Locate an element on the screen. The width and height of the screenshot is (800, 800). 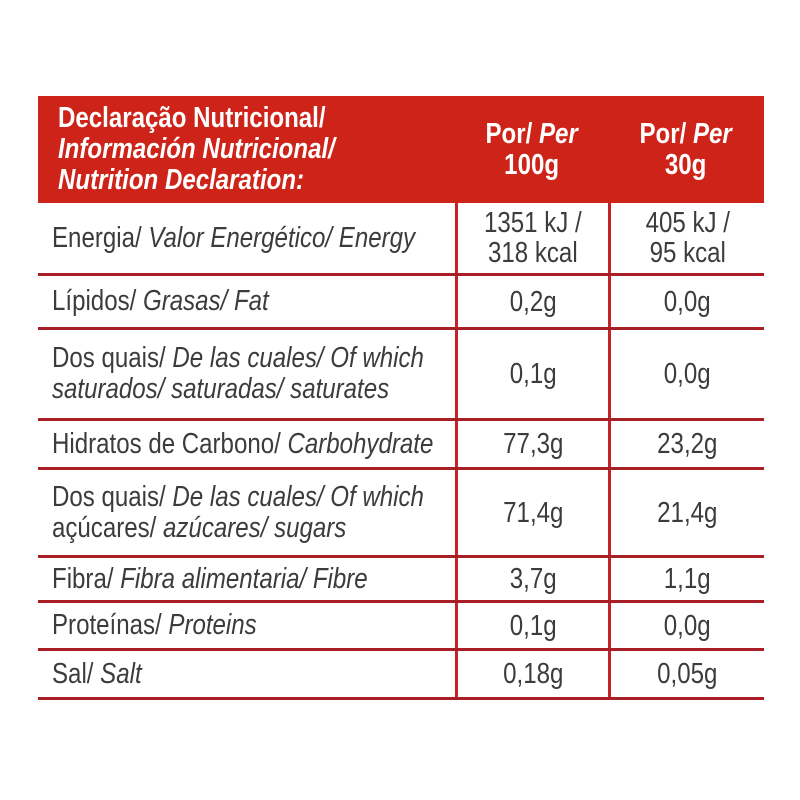
value-per-30g-line: 1,1g is located at coordinates (687, 579).